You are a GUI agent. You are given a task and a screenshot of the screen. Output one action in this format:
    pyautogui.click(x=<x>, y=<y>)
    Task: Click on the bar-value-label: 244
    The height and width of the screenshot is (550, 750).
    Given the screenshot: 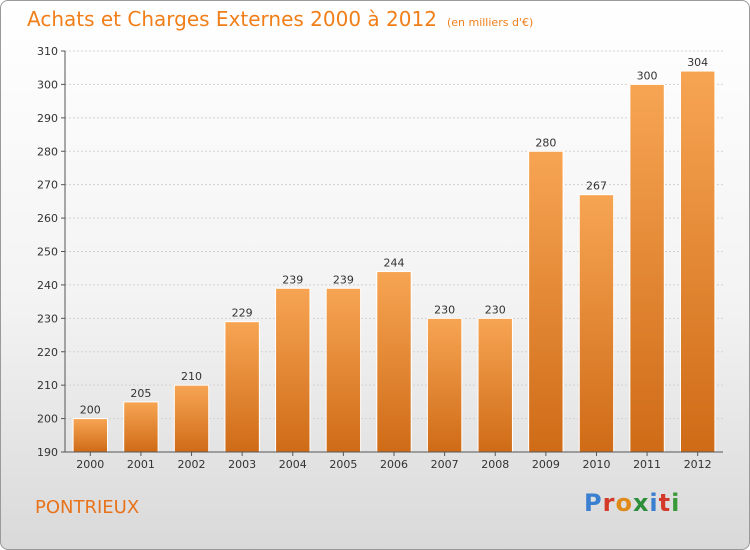 What is the action you would take?
    pyautogui.click(x=394, y=263)
    